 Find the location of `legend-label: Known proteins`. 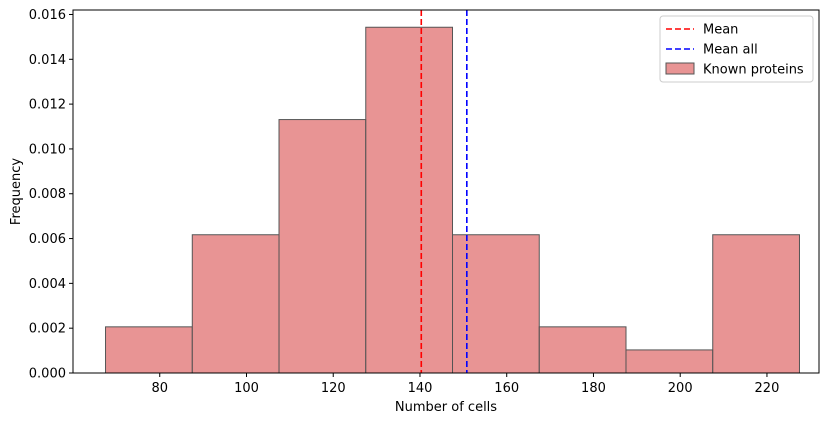

legend-label: Known proteins is located at coordinates (753, 70).